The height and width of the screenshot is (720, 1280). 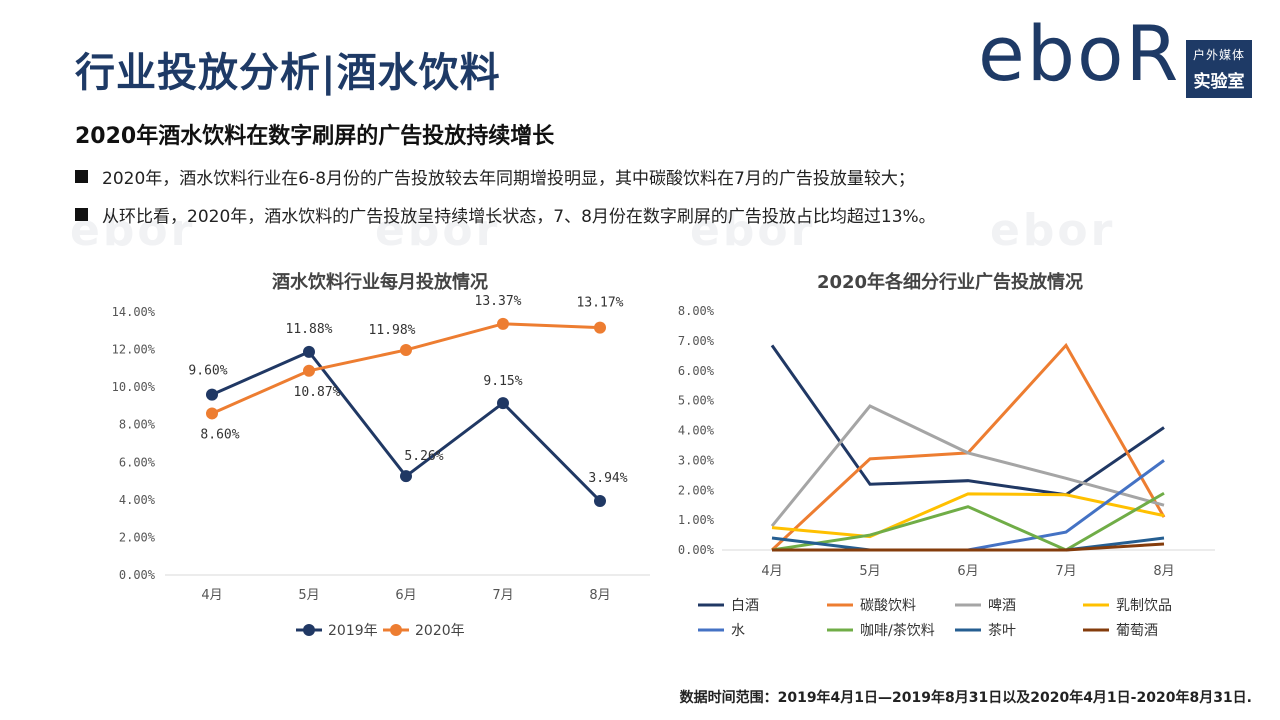 What do you see at coordinates (1137, 631) in the screenshot?
I see `legend-label: 葡萄酒` at bounding box center [1137, 631].